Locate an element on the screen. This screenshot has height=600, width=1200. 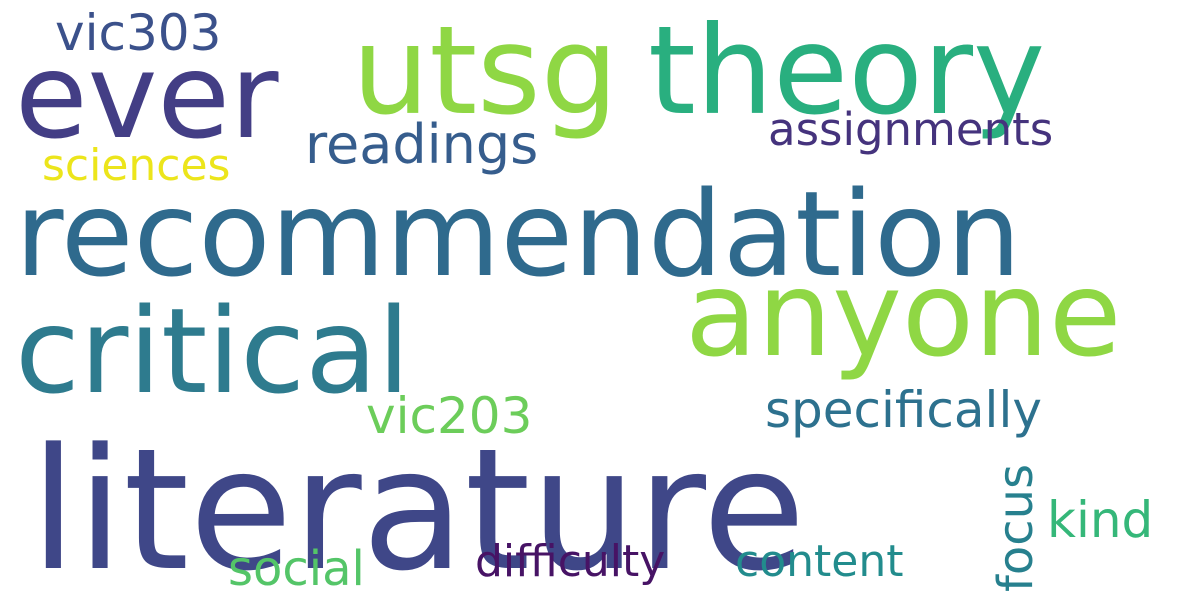
word-assignments: assignments is located at coordinates (928, 129).